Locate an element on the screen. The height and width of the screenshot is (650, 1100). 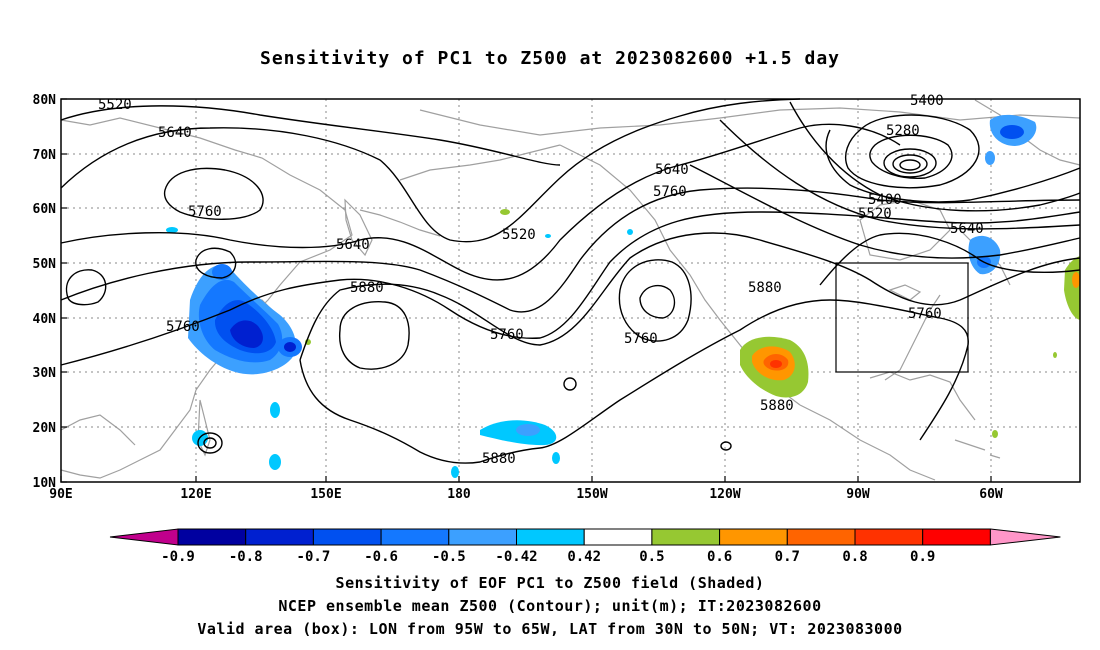
lon-label: 60W is located at coordinates (991, 494).